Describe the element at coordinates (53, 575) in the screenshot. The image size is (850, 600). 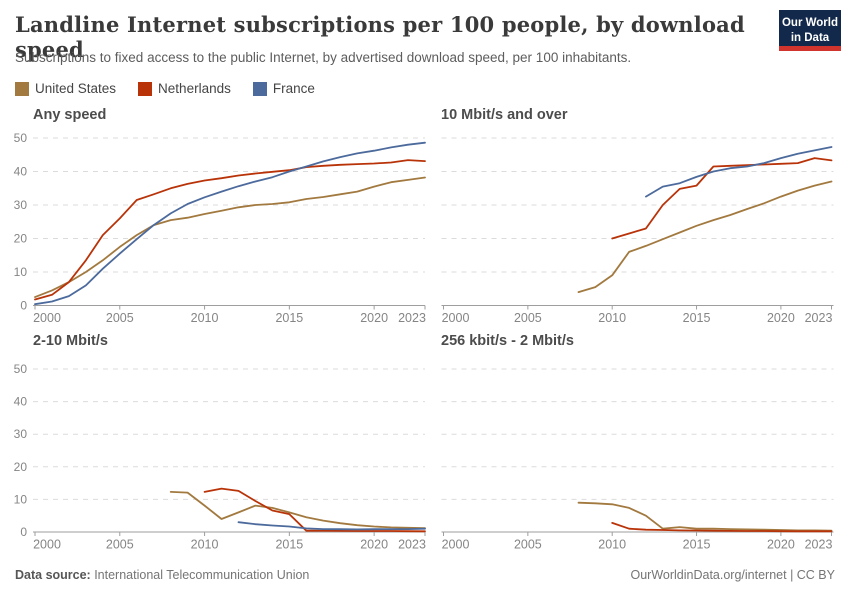
I see `data-source-label: Data source:` at that location.